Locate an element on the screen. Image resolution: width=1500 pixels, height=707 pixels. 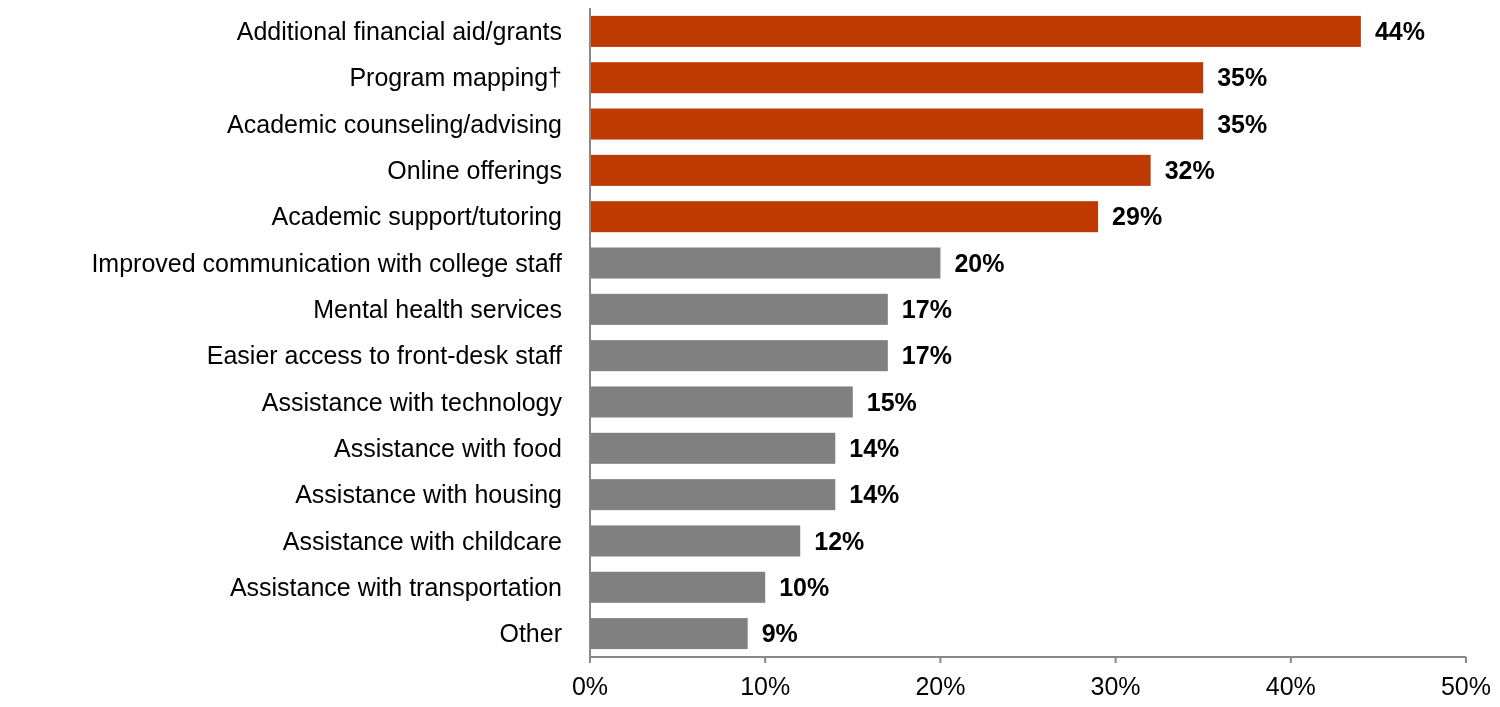
y-tick-label: Assistance with transportation is located at coordinates (395, 587).